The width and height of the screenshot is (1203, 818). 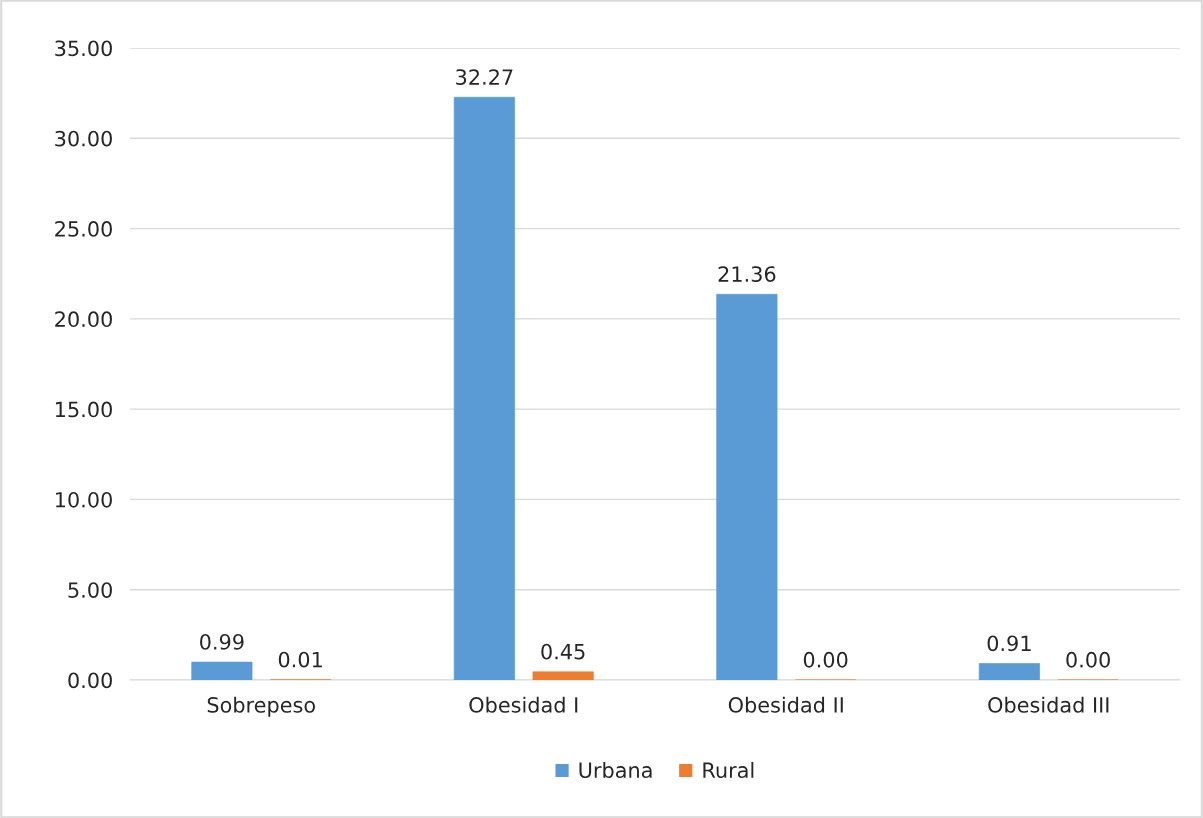 What do you see at coordinates (615, 770) in the screenshot?
I see `legend-label: Urbana` at bounding box center [615, 770].